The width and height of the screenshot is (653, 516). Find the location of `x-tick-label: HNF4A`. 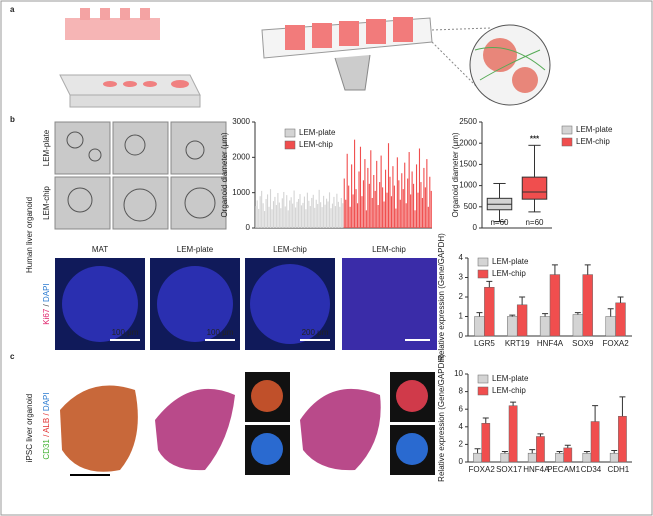

x-tick-label: HNF4A is located at coordinates (536, 469).